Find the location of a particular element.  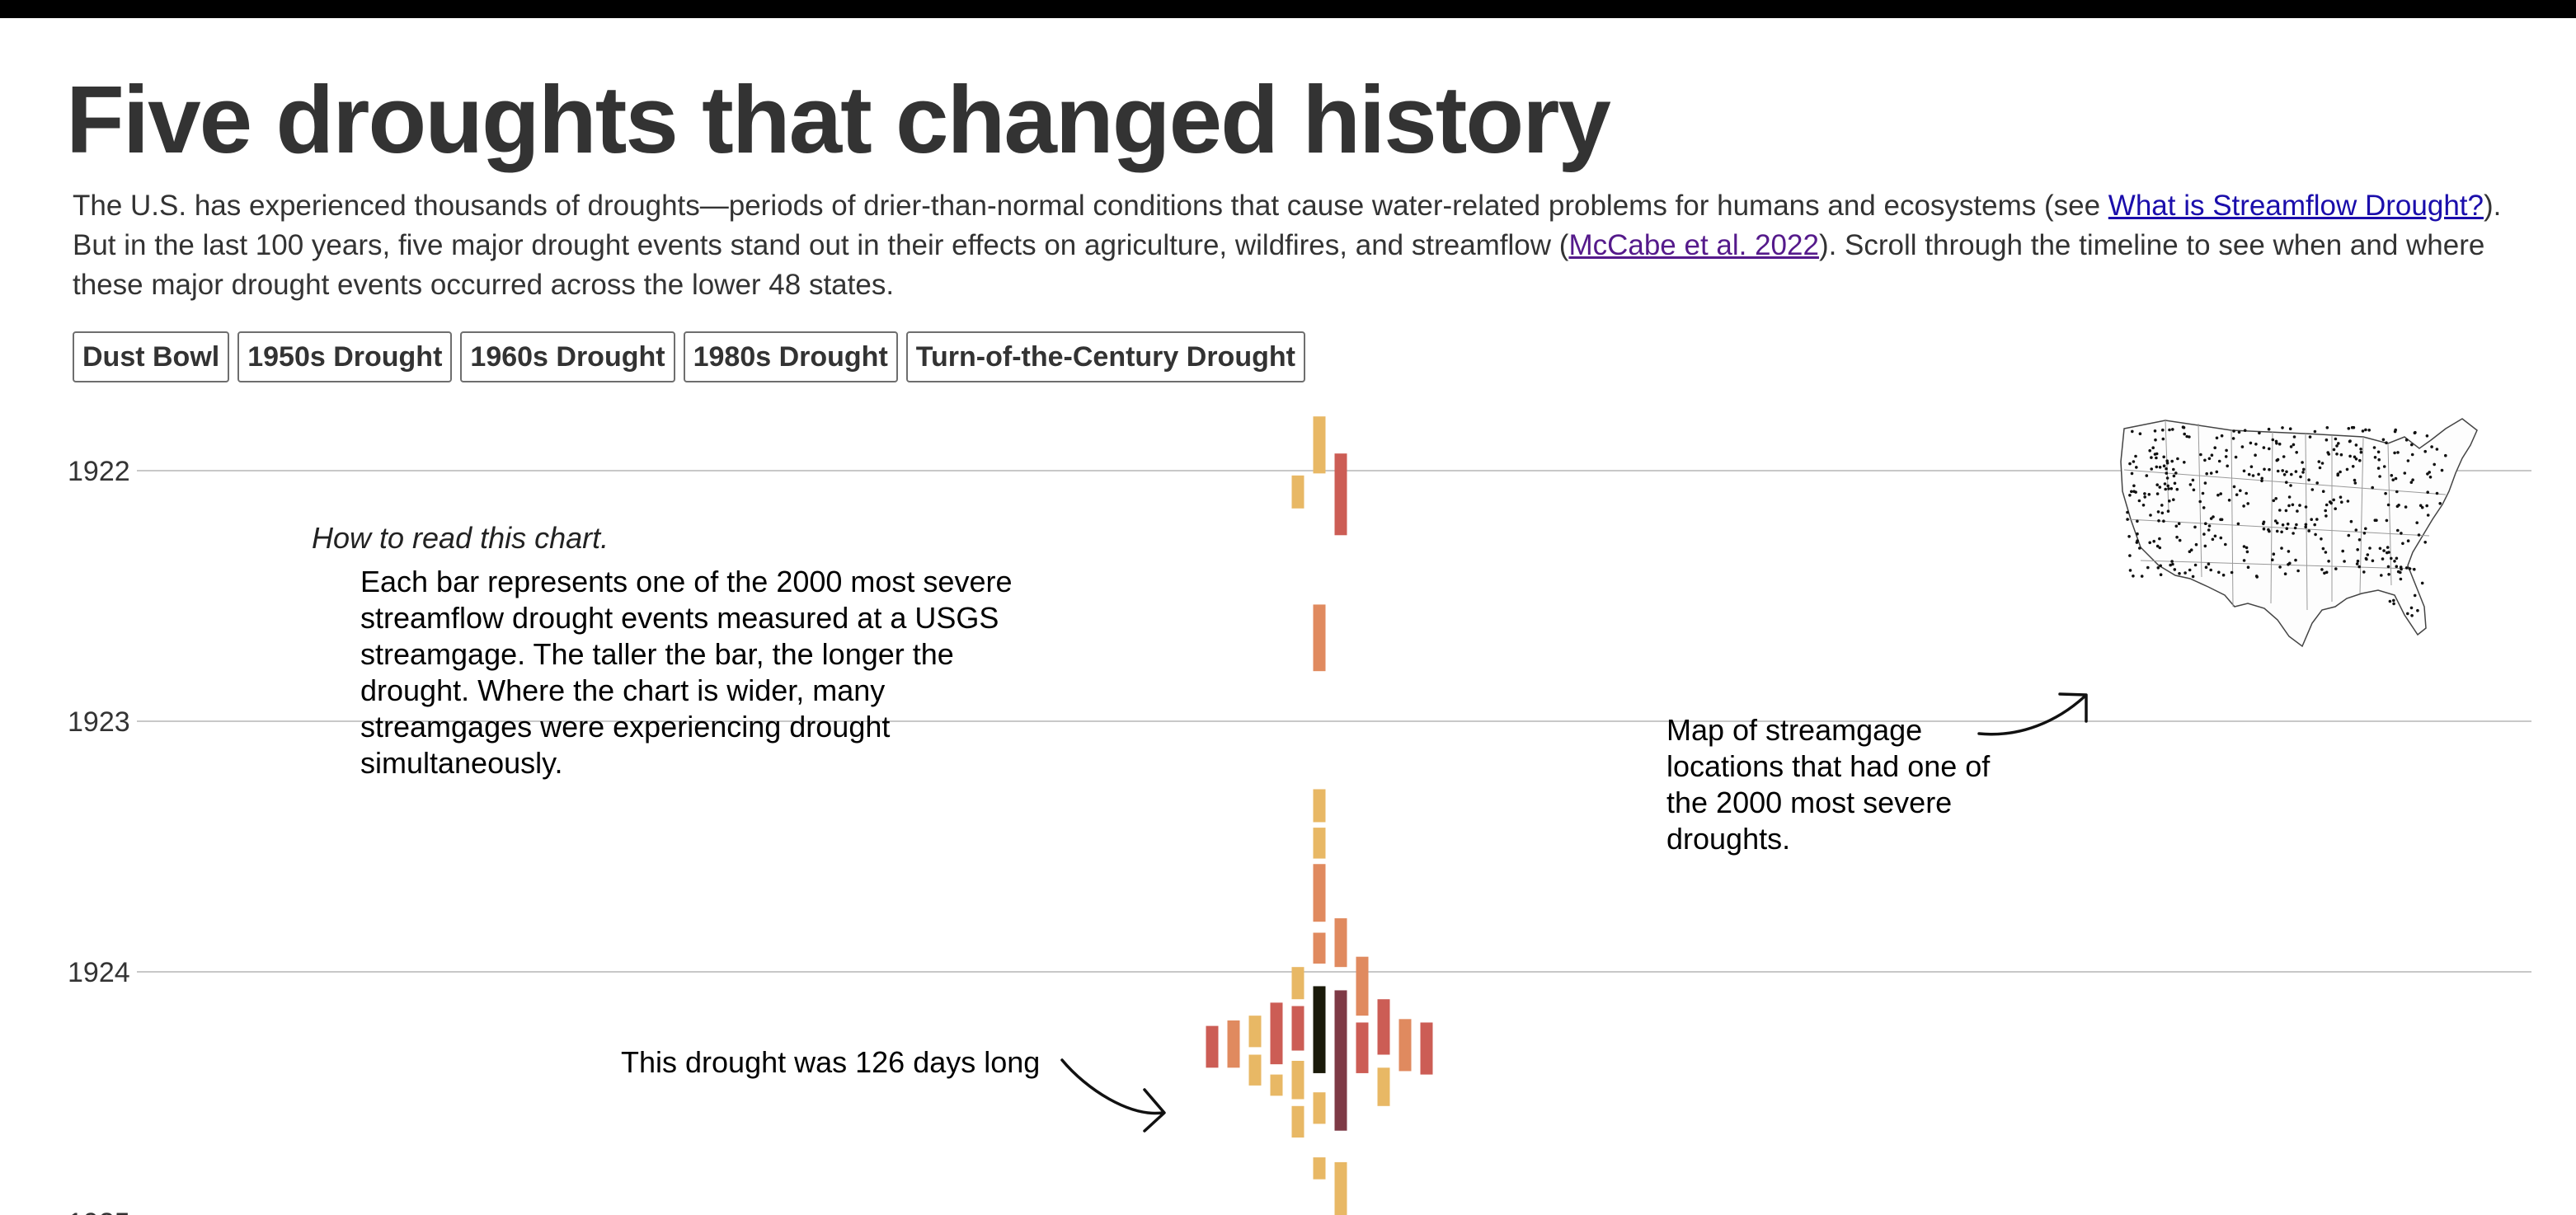

highlighted-drought-bar is located at coordinates (1319, 1029).